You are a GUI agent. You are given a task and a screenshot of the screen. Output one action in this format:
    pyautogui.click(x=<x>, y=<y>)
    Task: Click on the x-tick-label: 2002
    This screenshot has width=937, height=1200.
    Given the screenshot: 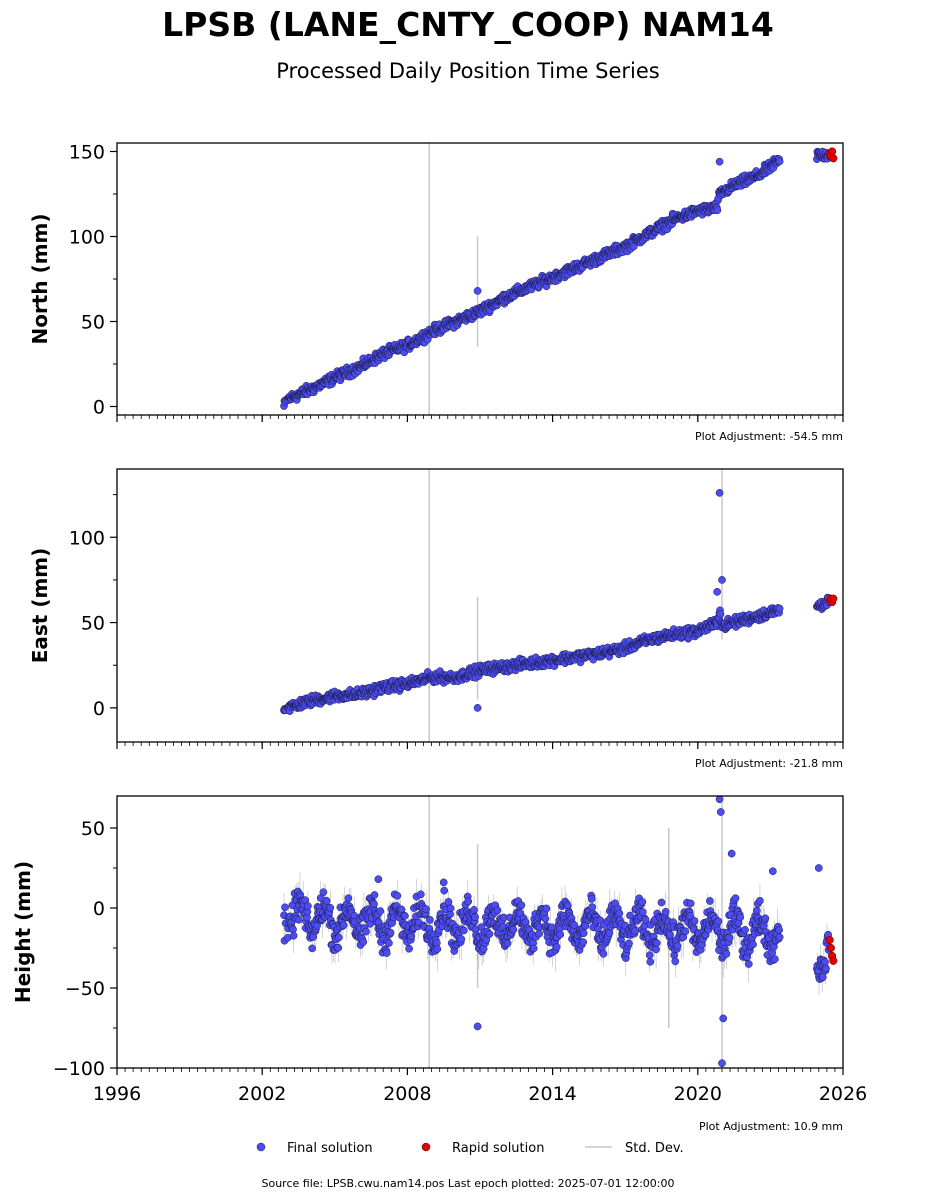 What is the action you would take?
    pyautogui.click(x=262, y=1094)
    